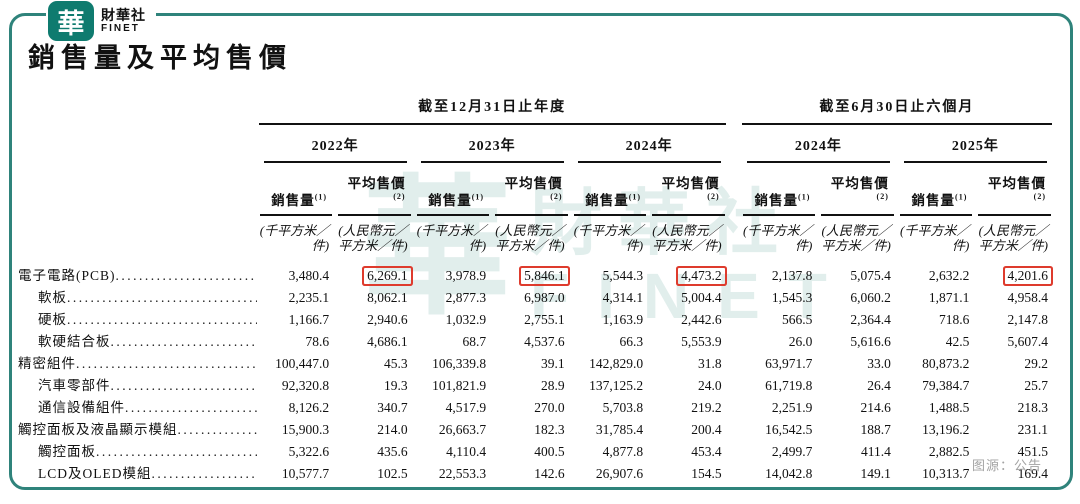  Describe the element at coordinates (1032, 451) in the screenshot. I see `value: 451.5` at that location.